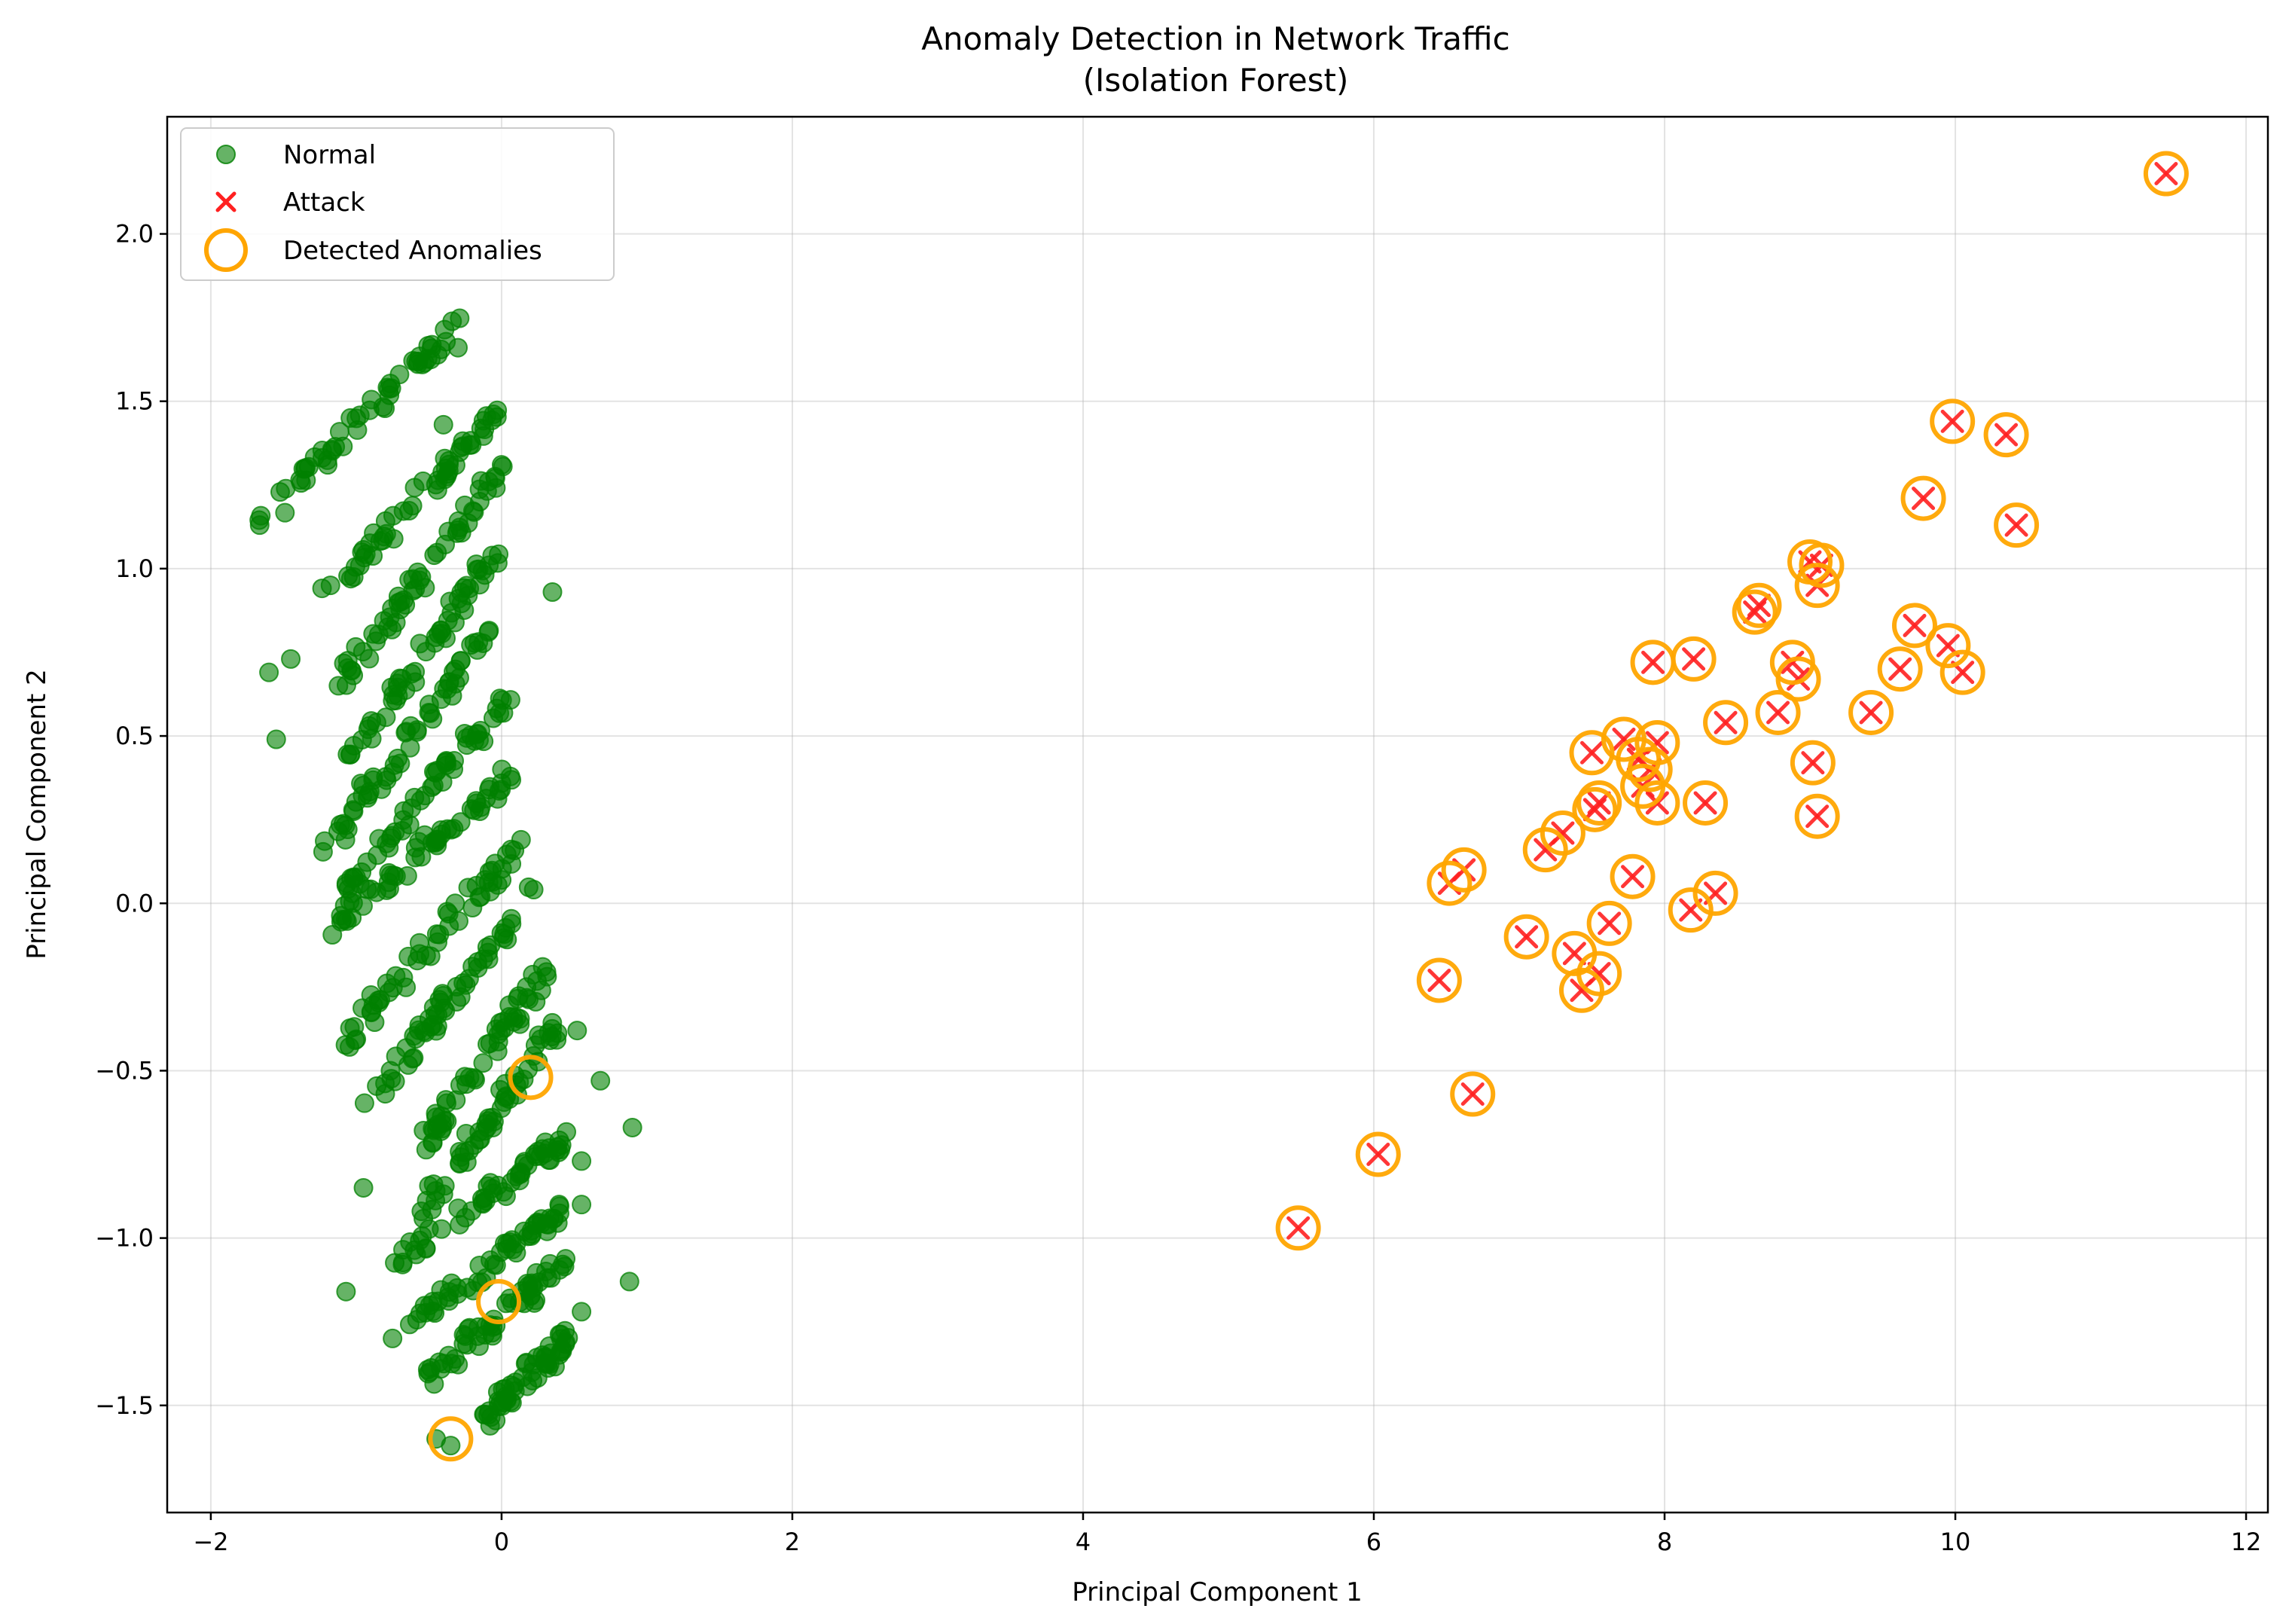 The width and height of the screenshot is (2295, 1624). I want to click on x-tick-label: 6, so click(1374, 1542).